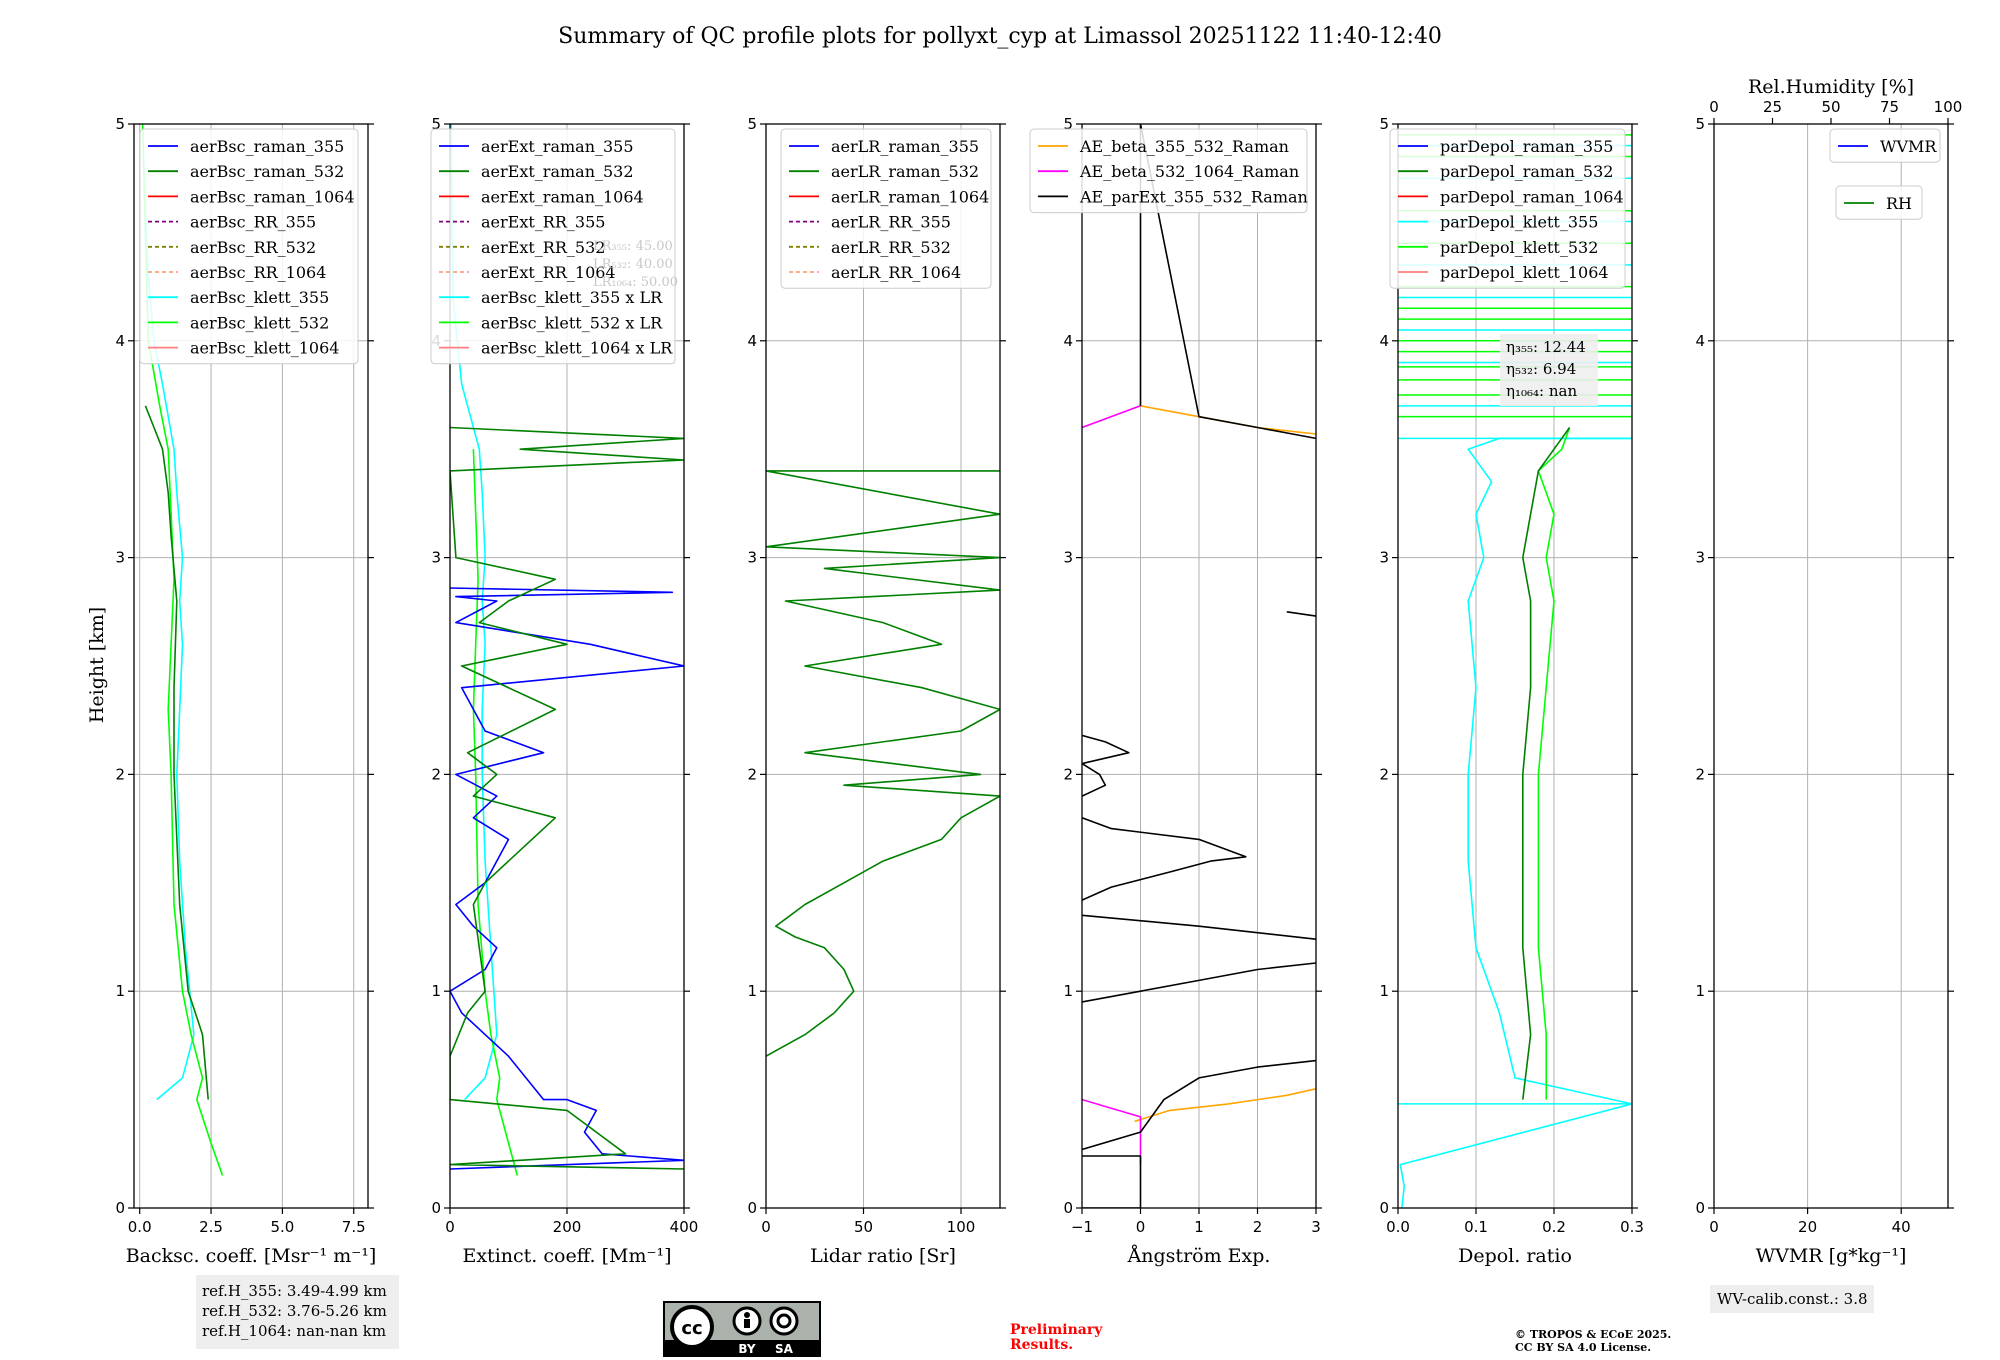  I want to click on legend-label: aerLR_RR_355, so click(891, 222).